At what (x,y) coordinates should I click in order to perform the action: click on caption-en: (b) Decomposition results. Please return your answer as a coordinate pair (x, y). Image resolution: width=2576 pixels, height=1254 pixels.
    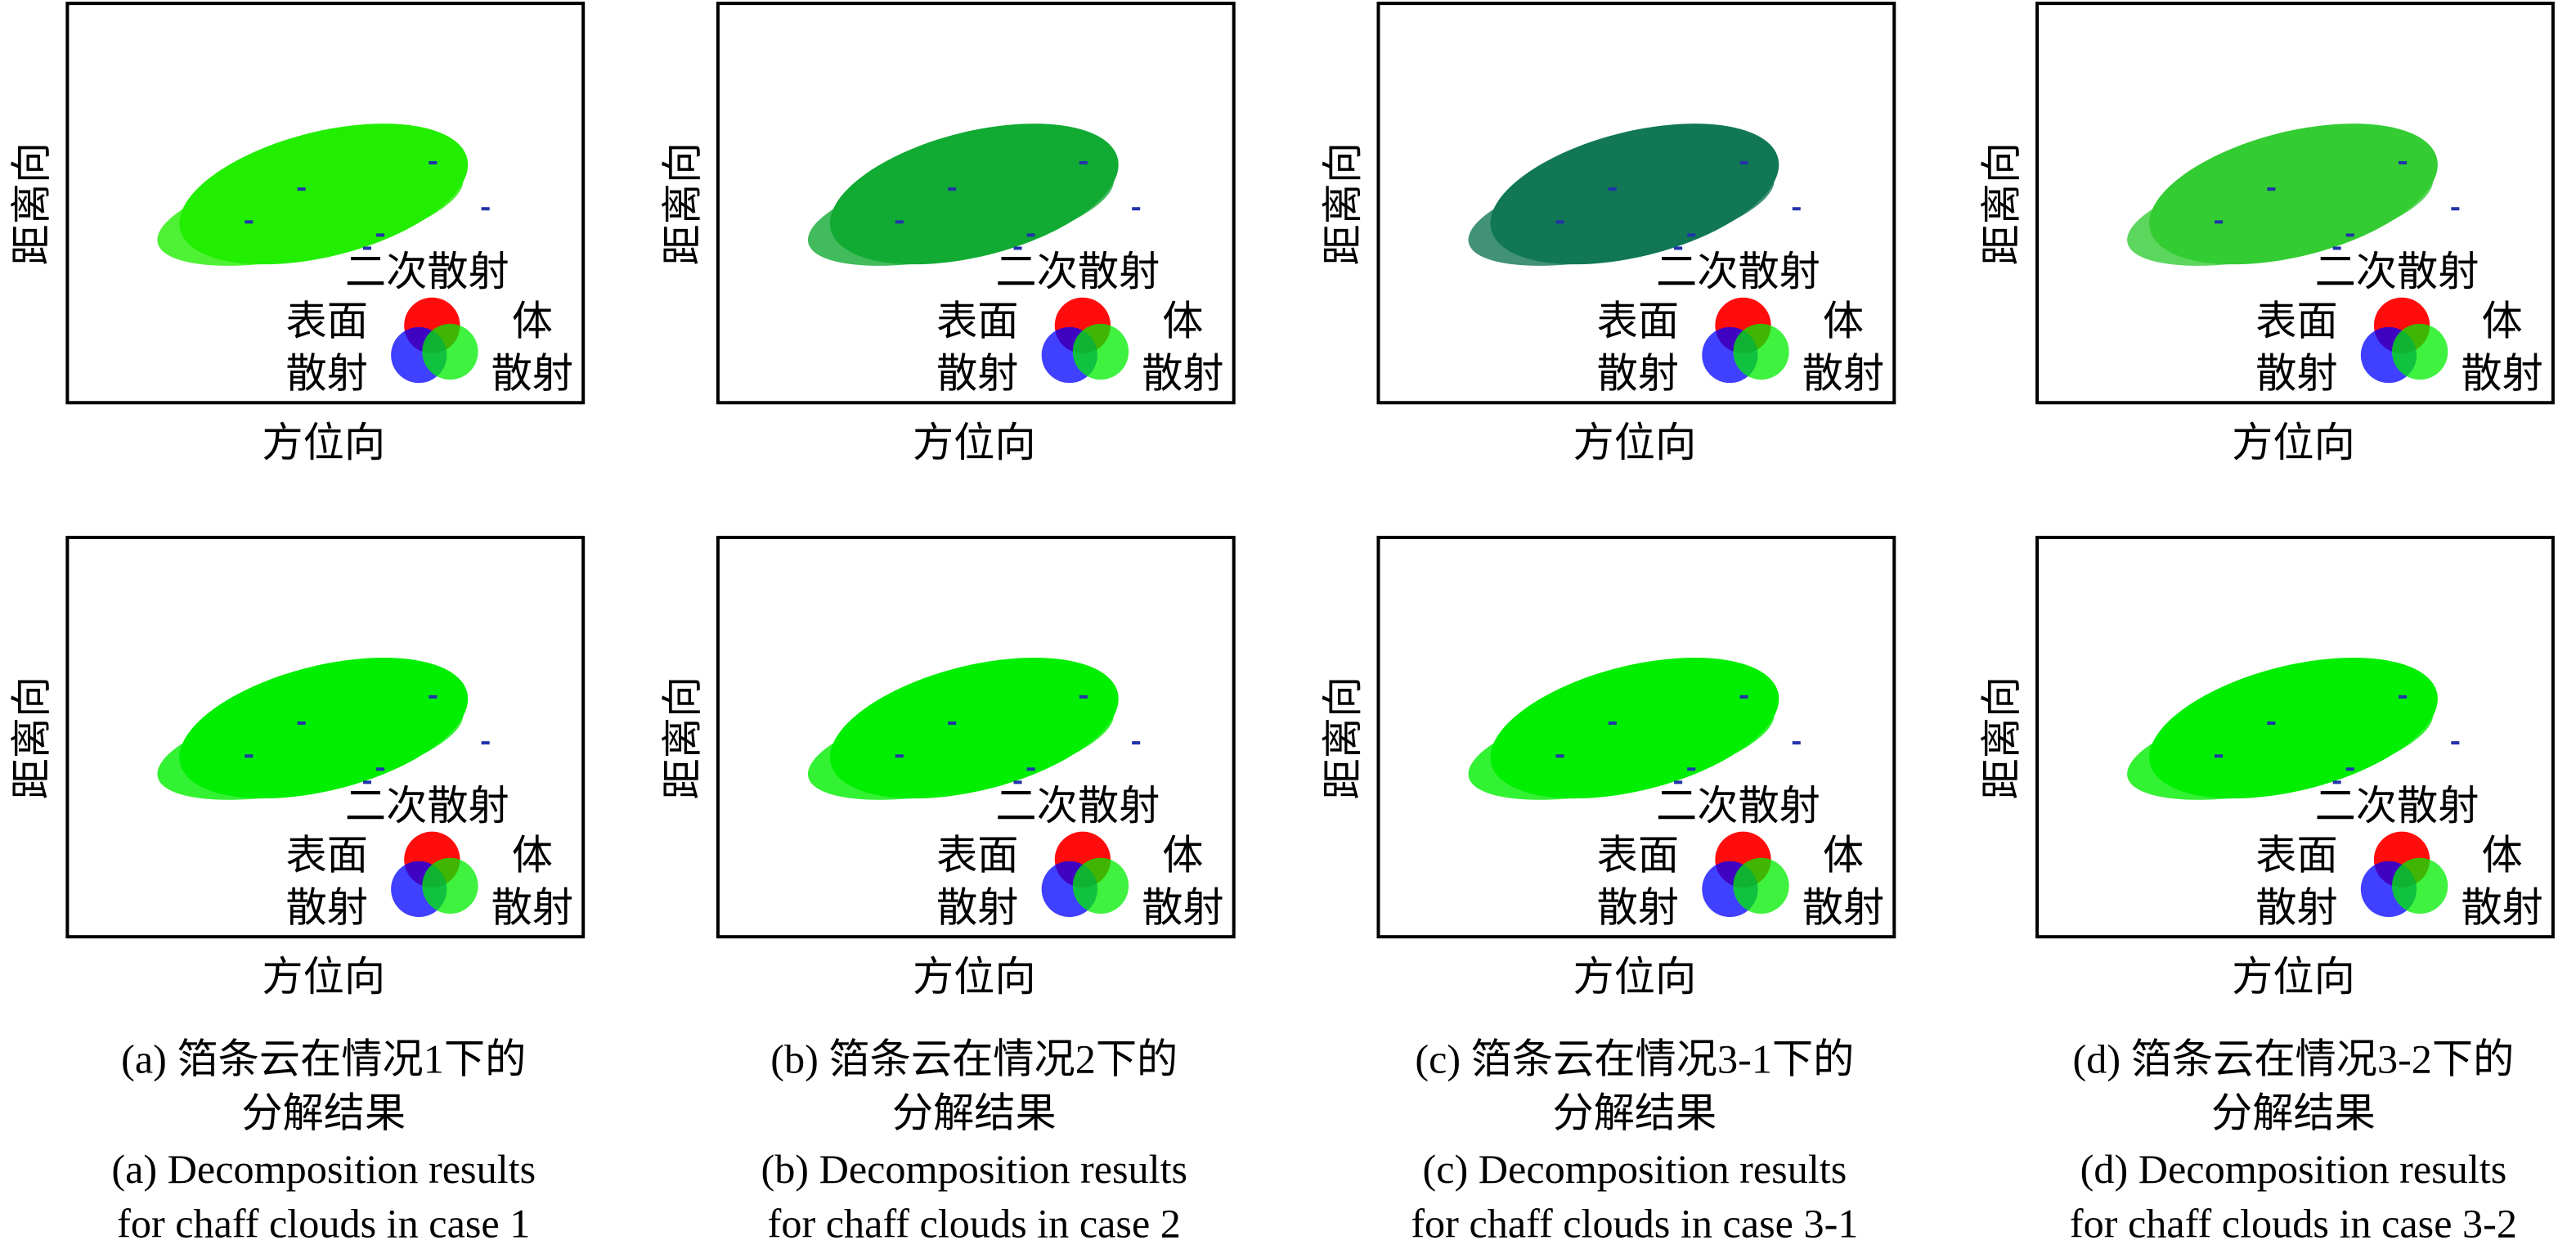
    Looking at the image, I should click on (974, 1169).